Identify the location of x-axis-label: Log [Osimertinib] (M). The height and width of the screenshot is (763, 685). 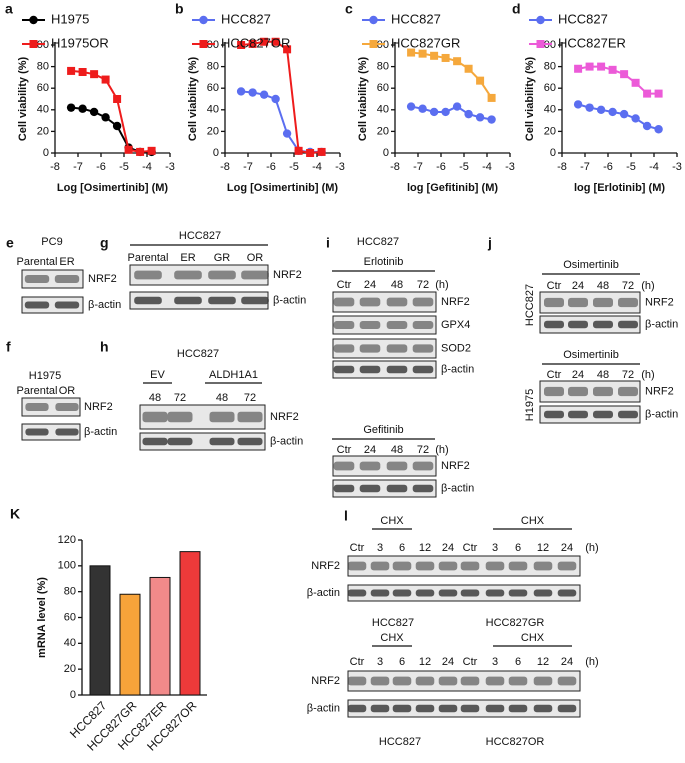
(283, 188).